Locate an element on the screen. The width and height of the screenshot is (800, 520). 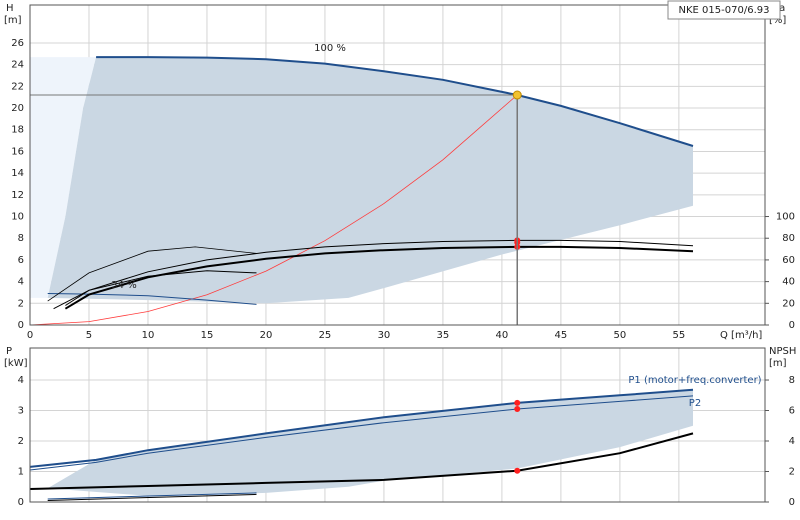
x-tick-label: 20 is located at coordinates (266, 335).